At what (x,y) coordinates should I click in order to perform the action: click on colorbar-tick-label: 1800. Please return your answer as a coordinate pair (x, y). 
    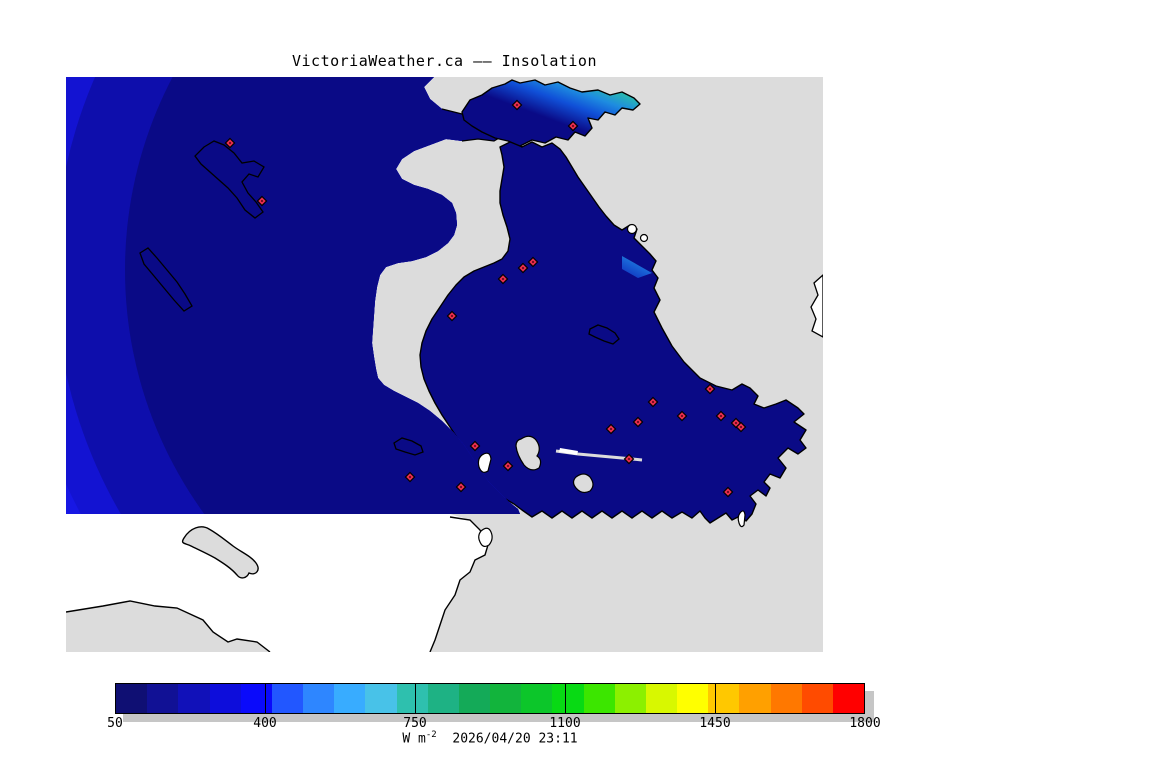
    Looking at the image, I should click on (865, 723).